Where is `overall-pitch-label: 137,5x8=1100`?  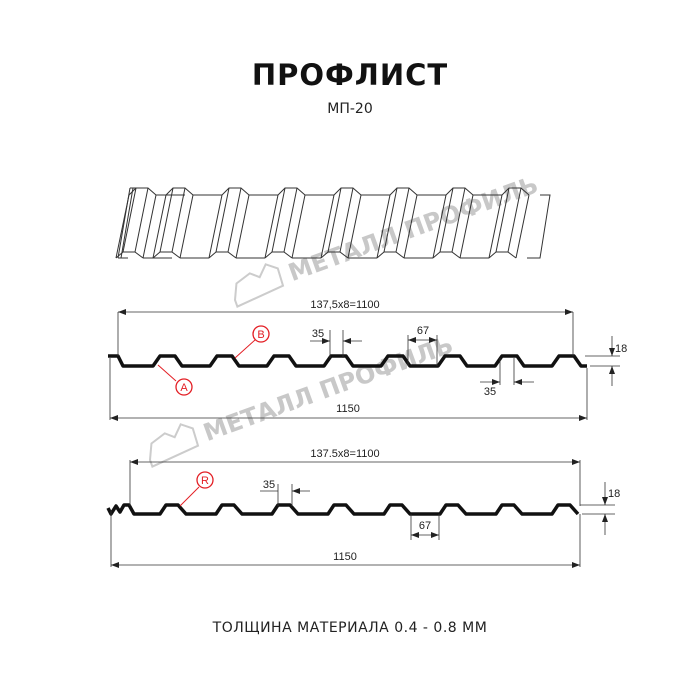 overall-pitch-label: 137,5x8=1100 is located at coordinates (344, 305).